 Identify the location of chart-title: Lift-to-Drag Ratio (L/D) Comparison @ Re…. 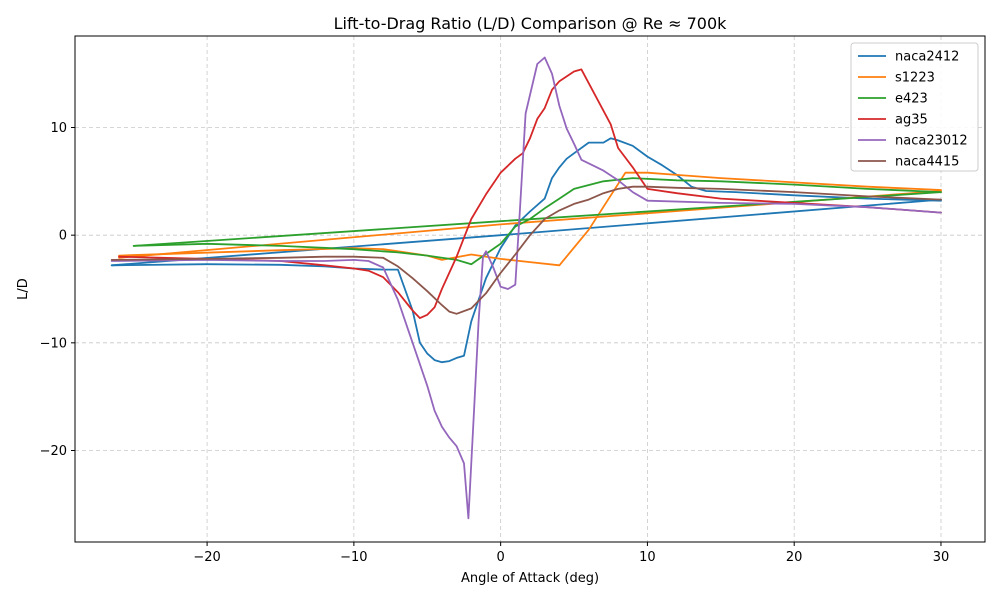
(531, 23).